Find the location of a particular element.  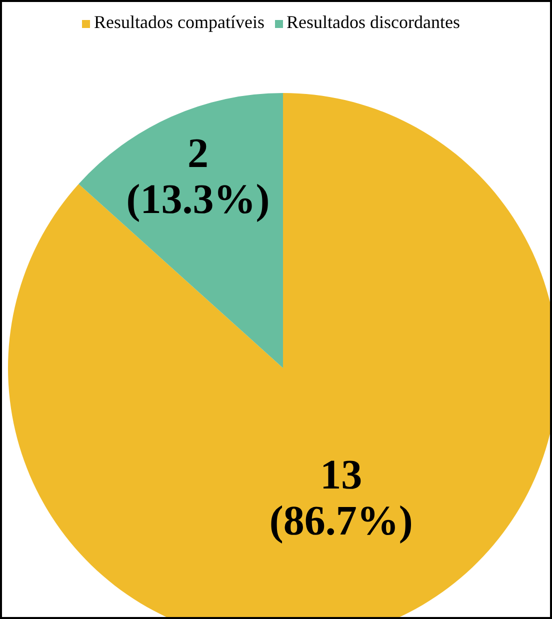

data-label: 13 (86.7%) is located at coordinates (341, 498).